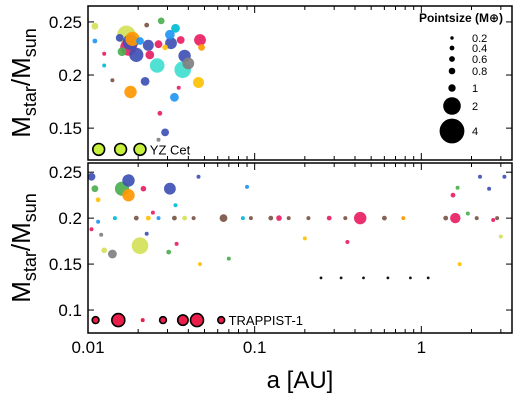 This screenshot has width=520, height=400. I want to click on legend-title: Pointsize (M⊕), so click(461, 18).